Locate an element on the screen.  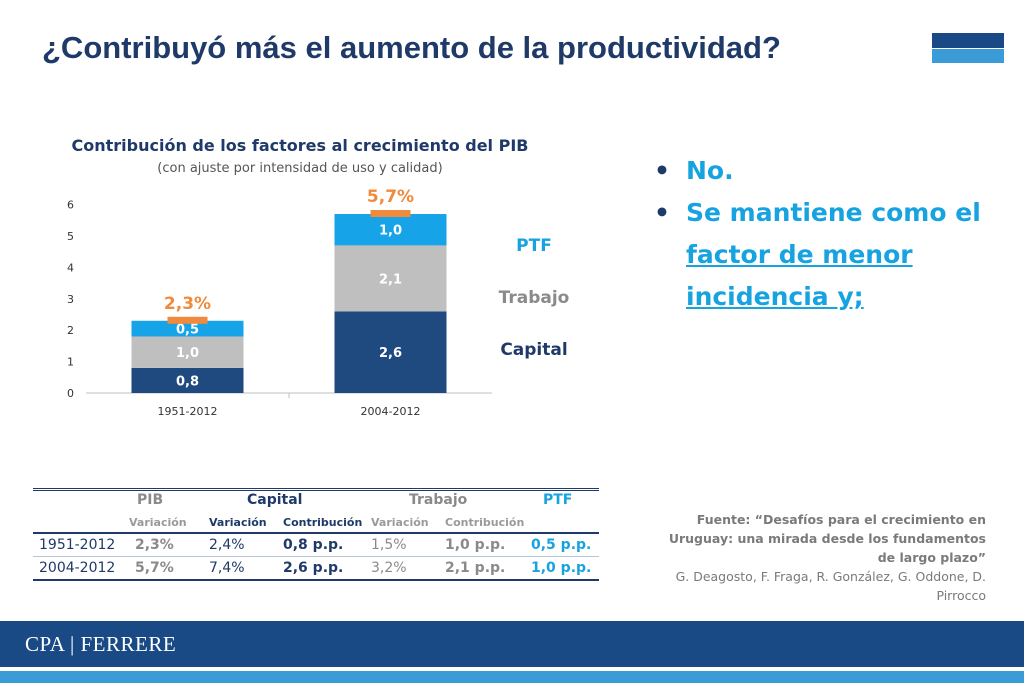
cell-capital-variacion: 7,4% is located at coordinates (246, 568).